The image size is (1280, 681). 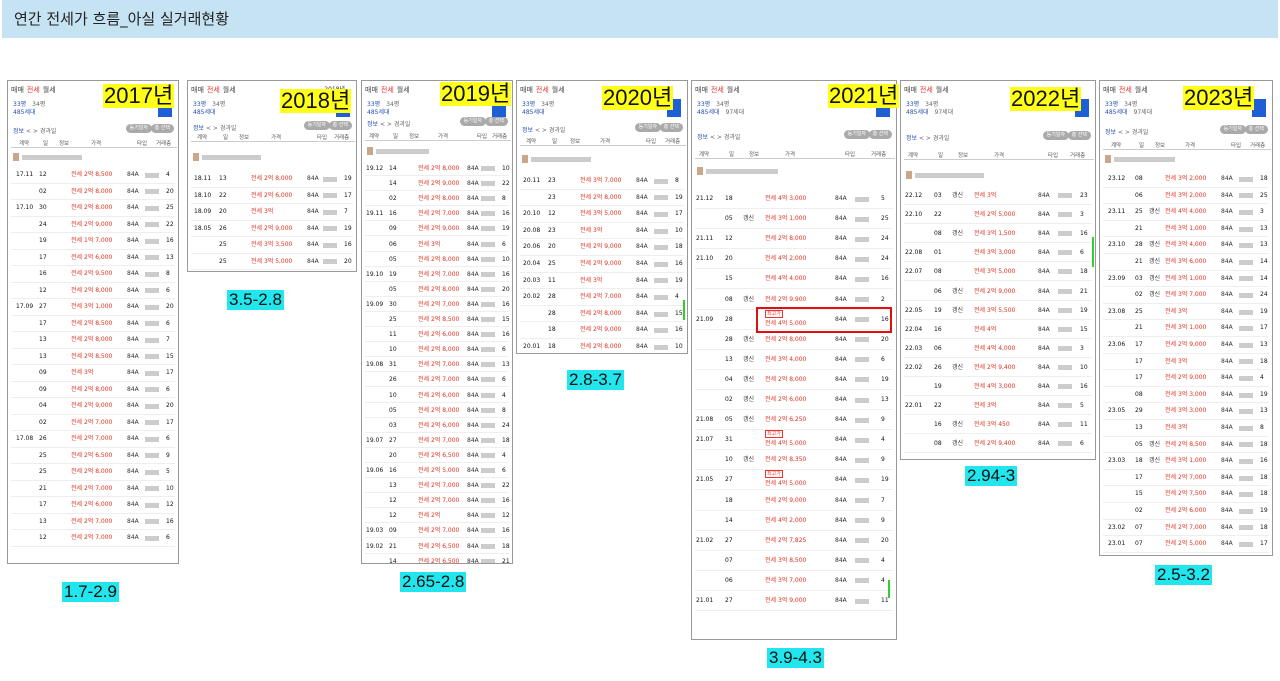 What do you see at coordinates (93, 439) in the screenshot?
I see `table-row: 17.08 26 전세 2억 7,000 84A 6` at bounding box center [93, 439].